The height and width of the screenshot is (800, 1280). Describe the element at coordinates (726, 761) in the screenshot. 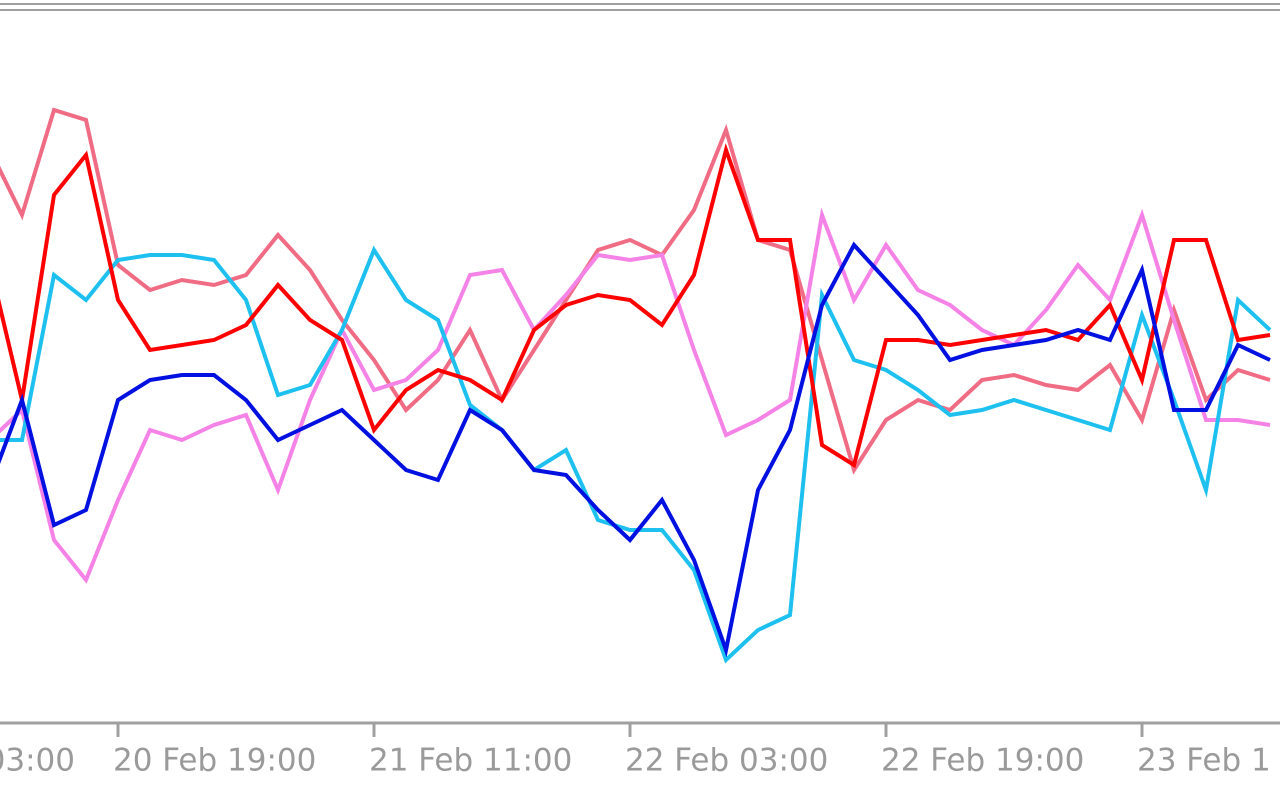

I see `x-tick-label: 22 Feb 03:00` at that location.